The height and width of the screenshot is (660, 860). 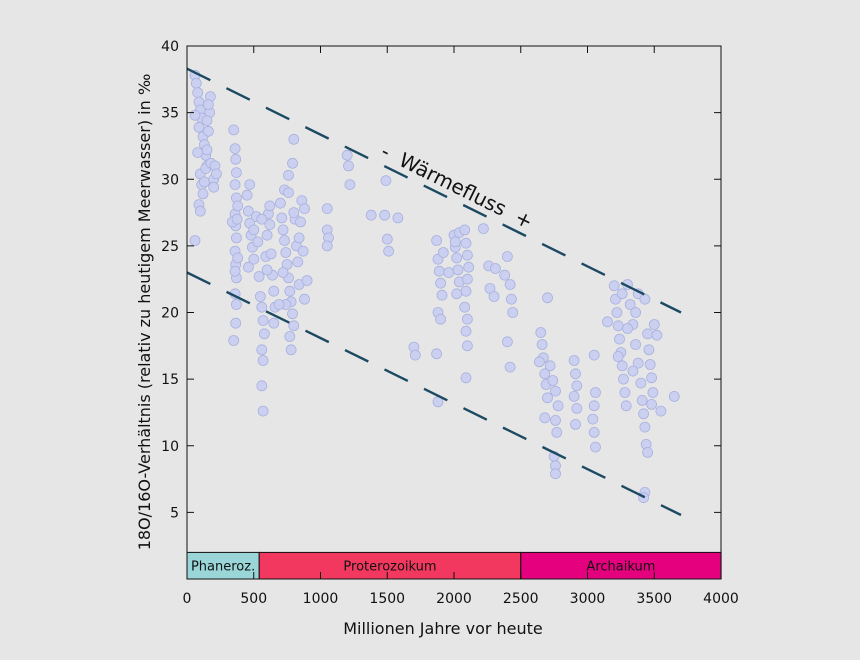 I want to click on x-tick-label: 0, so click(x=187, y=599).